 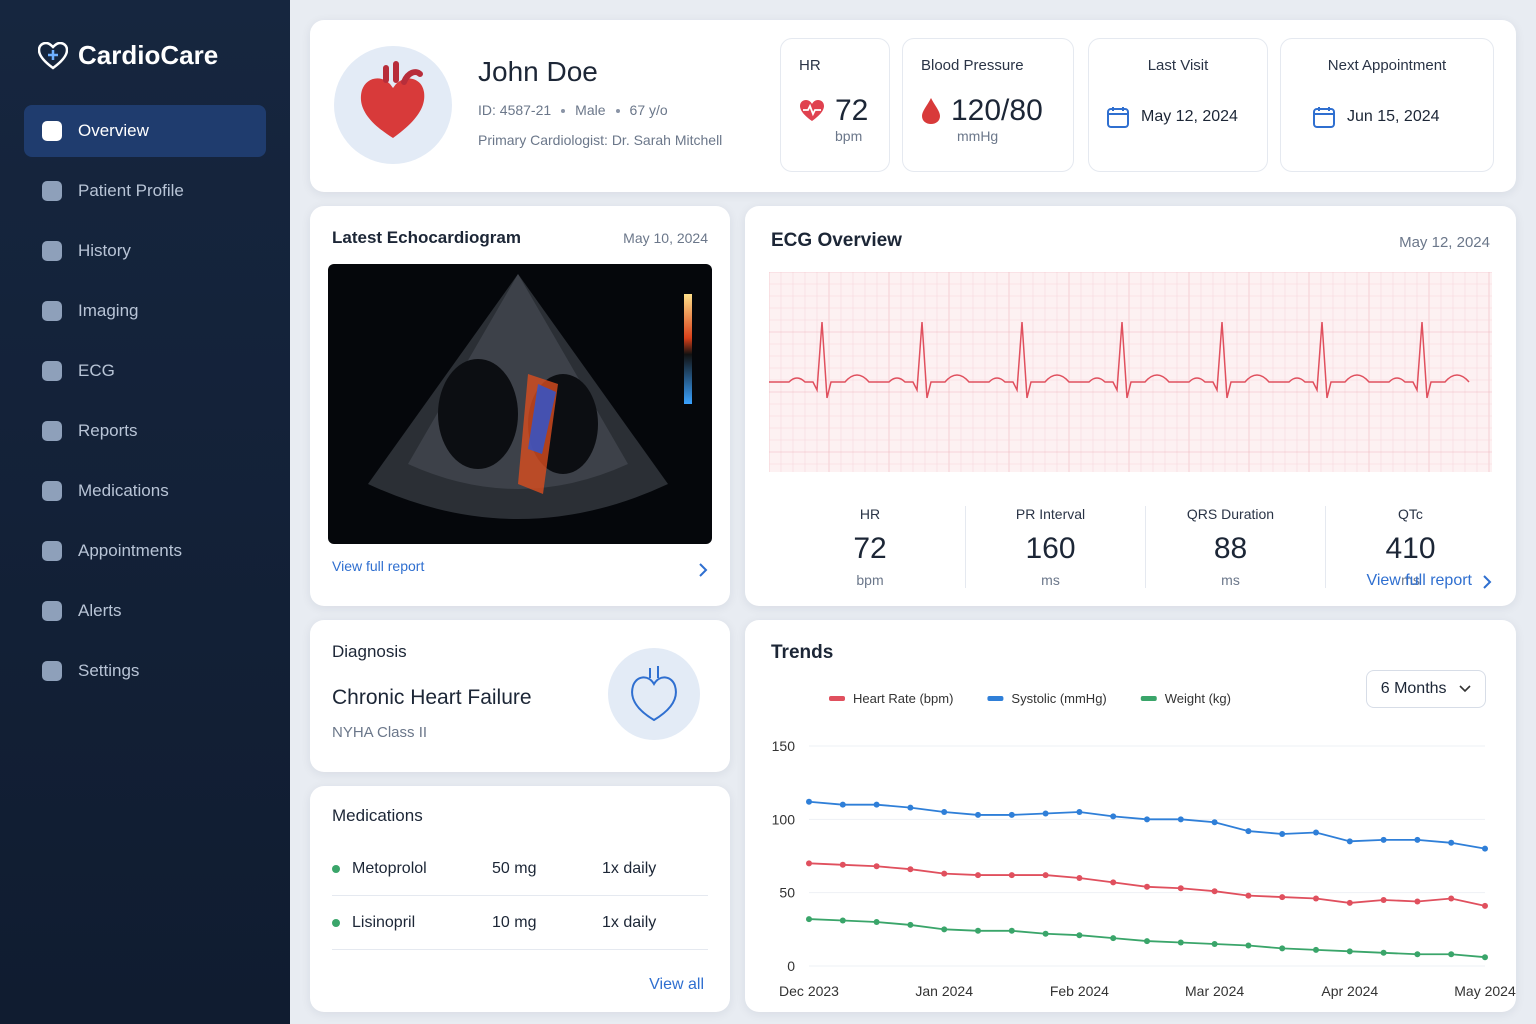 What do you see at coordinates (389, 868) in the screenshot?
I see `med-name: Metoprolol` at bounding box center [389, 868].